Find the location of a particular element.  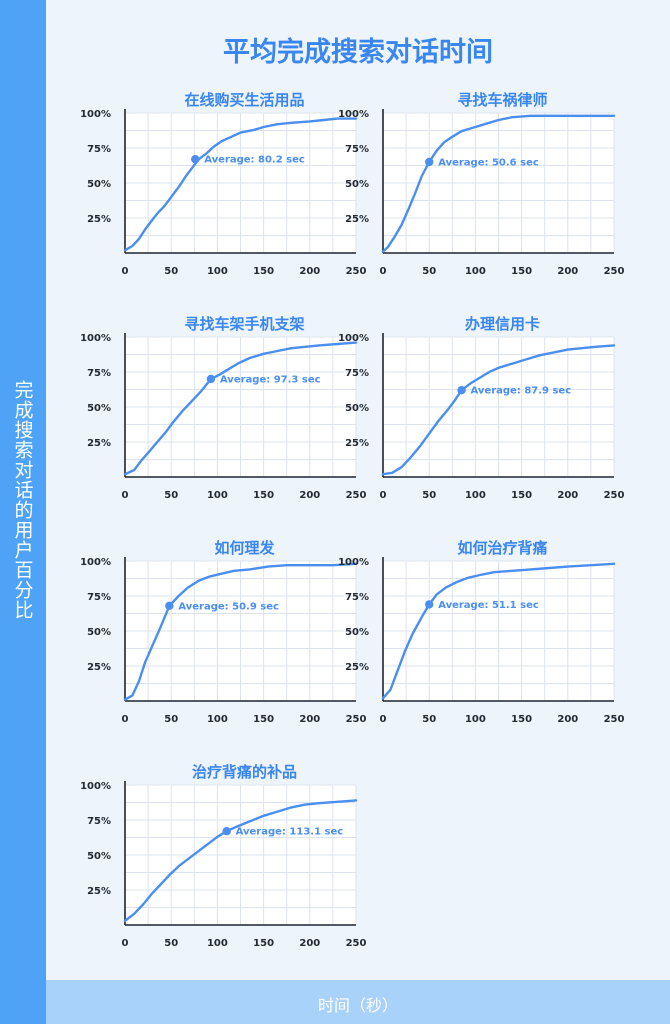

x-axis-band: 时间（秒） is located at coordinates (358, 1002).